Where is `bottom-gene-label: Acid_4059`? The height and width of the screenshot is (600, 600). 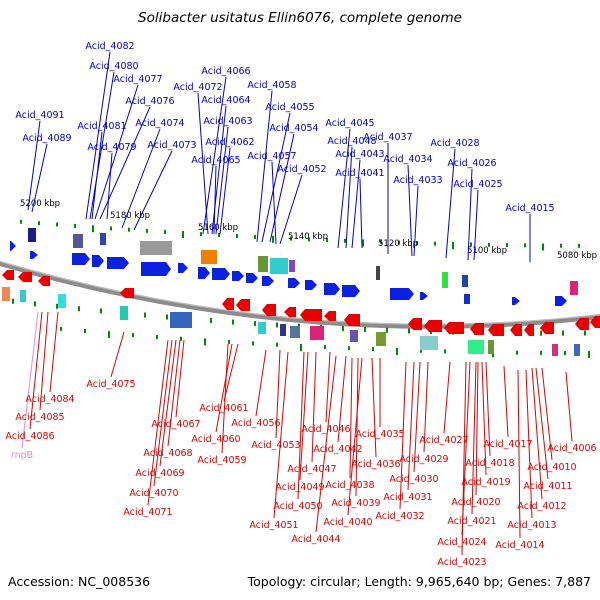 bottom-gene-label: Acid_4059 is located at coordinates (221, 460).